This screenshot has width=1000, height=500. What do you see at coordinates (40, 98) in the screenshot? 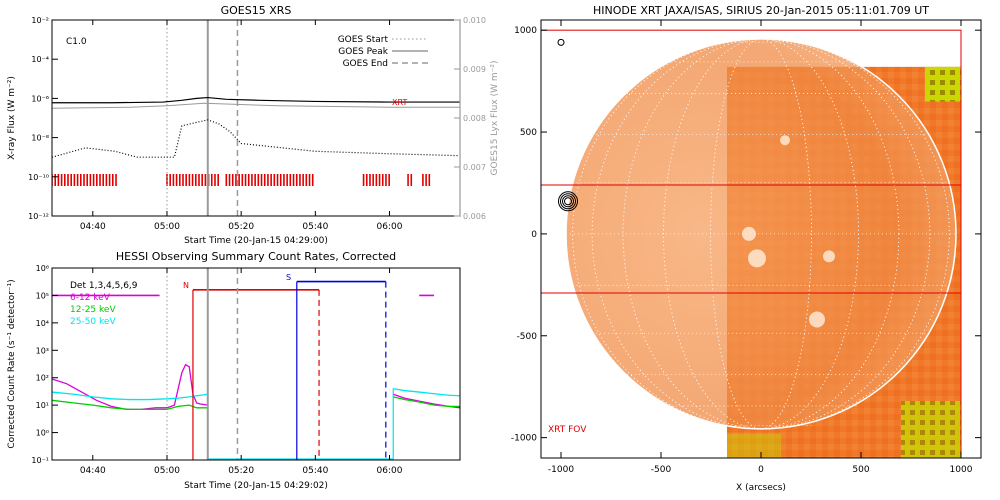
I see `goes-ytick-label: 10⁻⁶` at bounding box center [40, 98].